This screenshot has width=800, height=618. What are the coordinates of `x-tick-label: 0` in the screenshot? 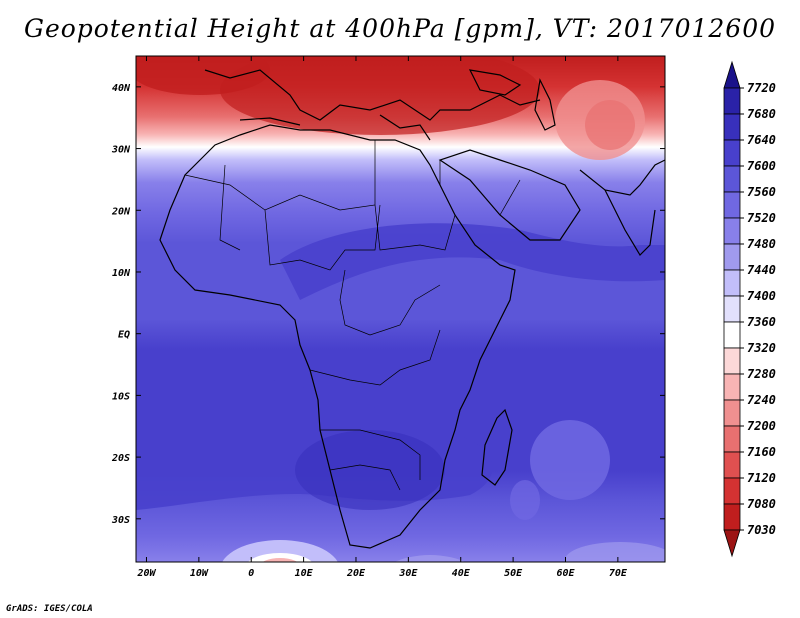 It's located at (251, 573).